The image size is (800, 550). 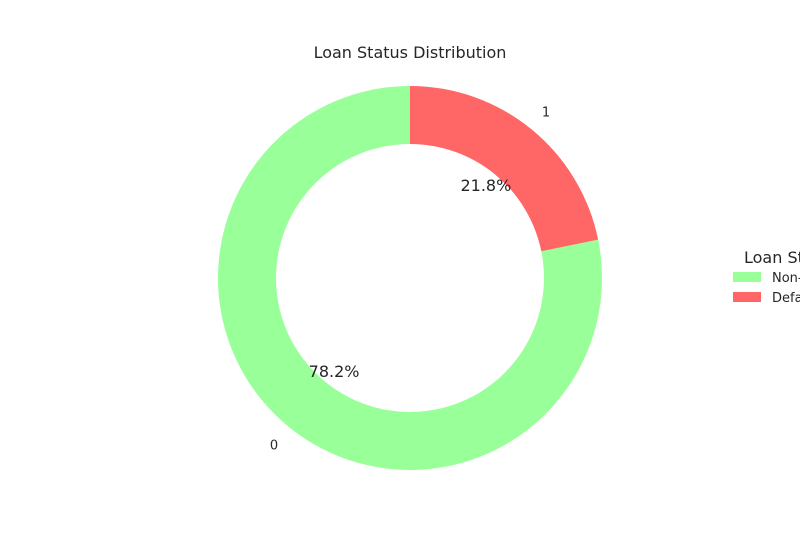 What do you see at coordinates (334, 371) in the screenshot?
I see `percent-label-0: 78.2%` at bounding box center [334, 371].